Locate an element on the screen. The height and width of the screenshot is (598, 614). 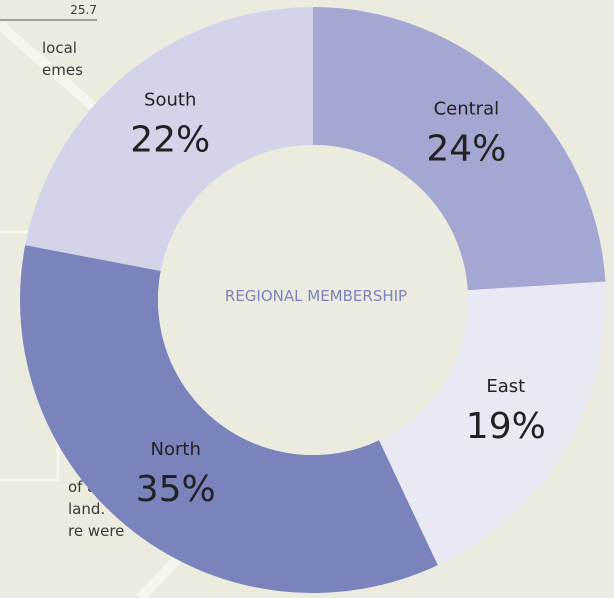
bg-text: 25.7 is located at coordinates (83, 10).